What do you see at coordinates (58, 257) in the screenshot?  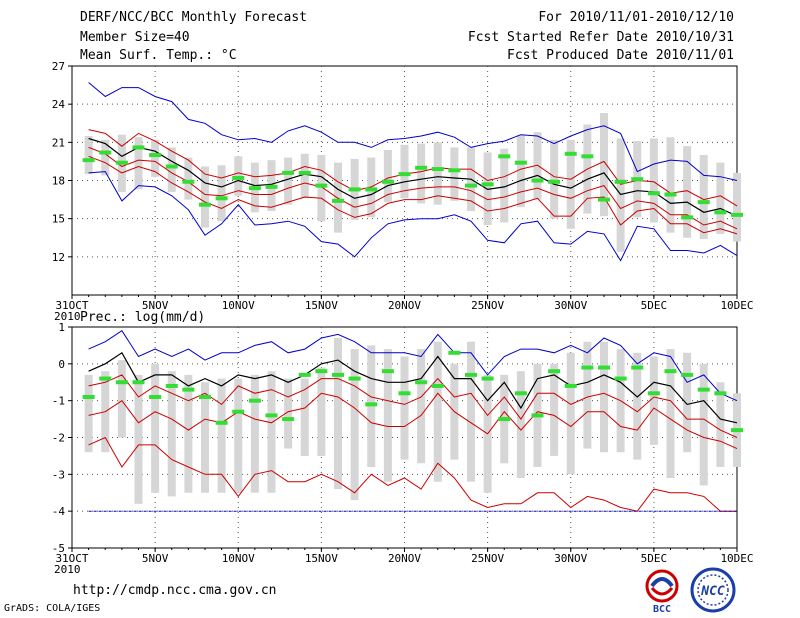 I see `y-tick-label: 12` at bounding box center [58, 257].